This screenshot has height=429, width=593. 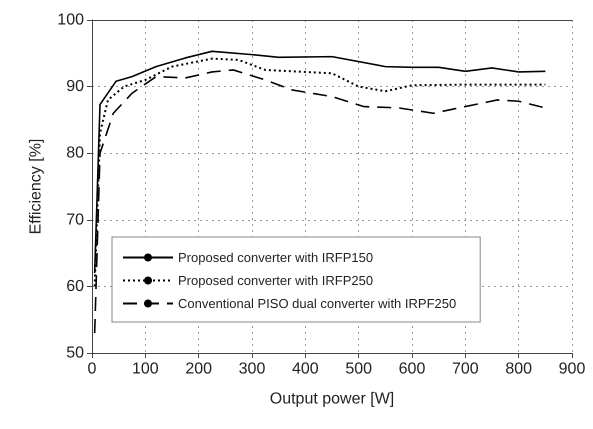 I want to click on legend-label: Proposed converter with IRFP150, so click(x=276, y=257).